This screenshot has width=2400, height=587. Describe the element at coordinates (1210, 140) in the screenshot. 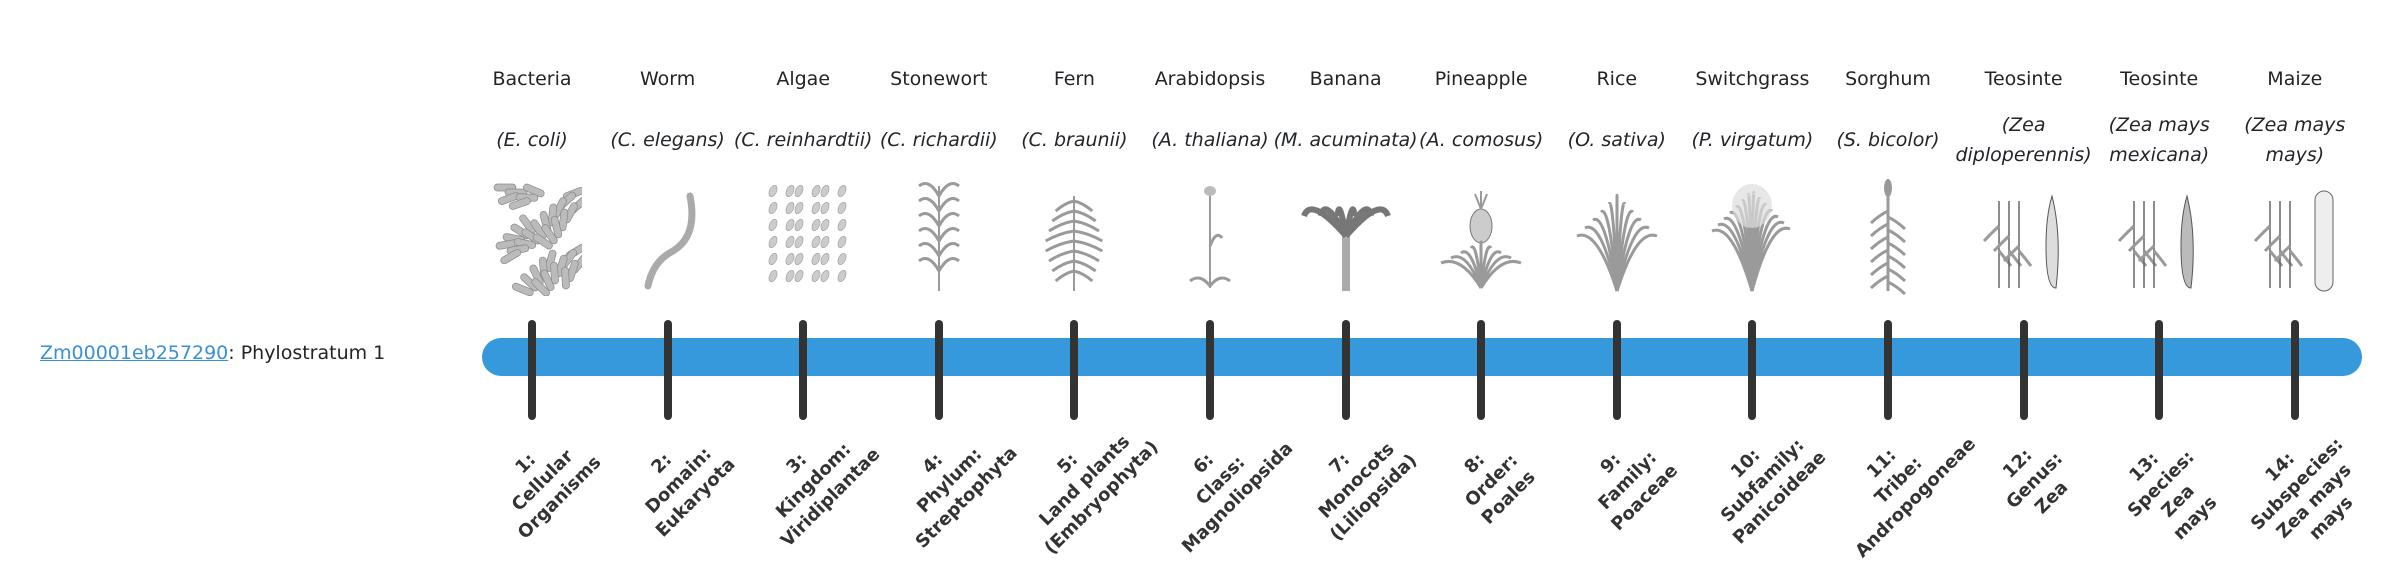

I see `scientific-name: (A. thaliana)` at that location.